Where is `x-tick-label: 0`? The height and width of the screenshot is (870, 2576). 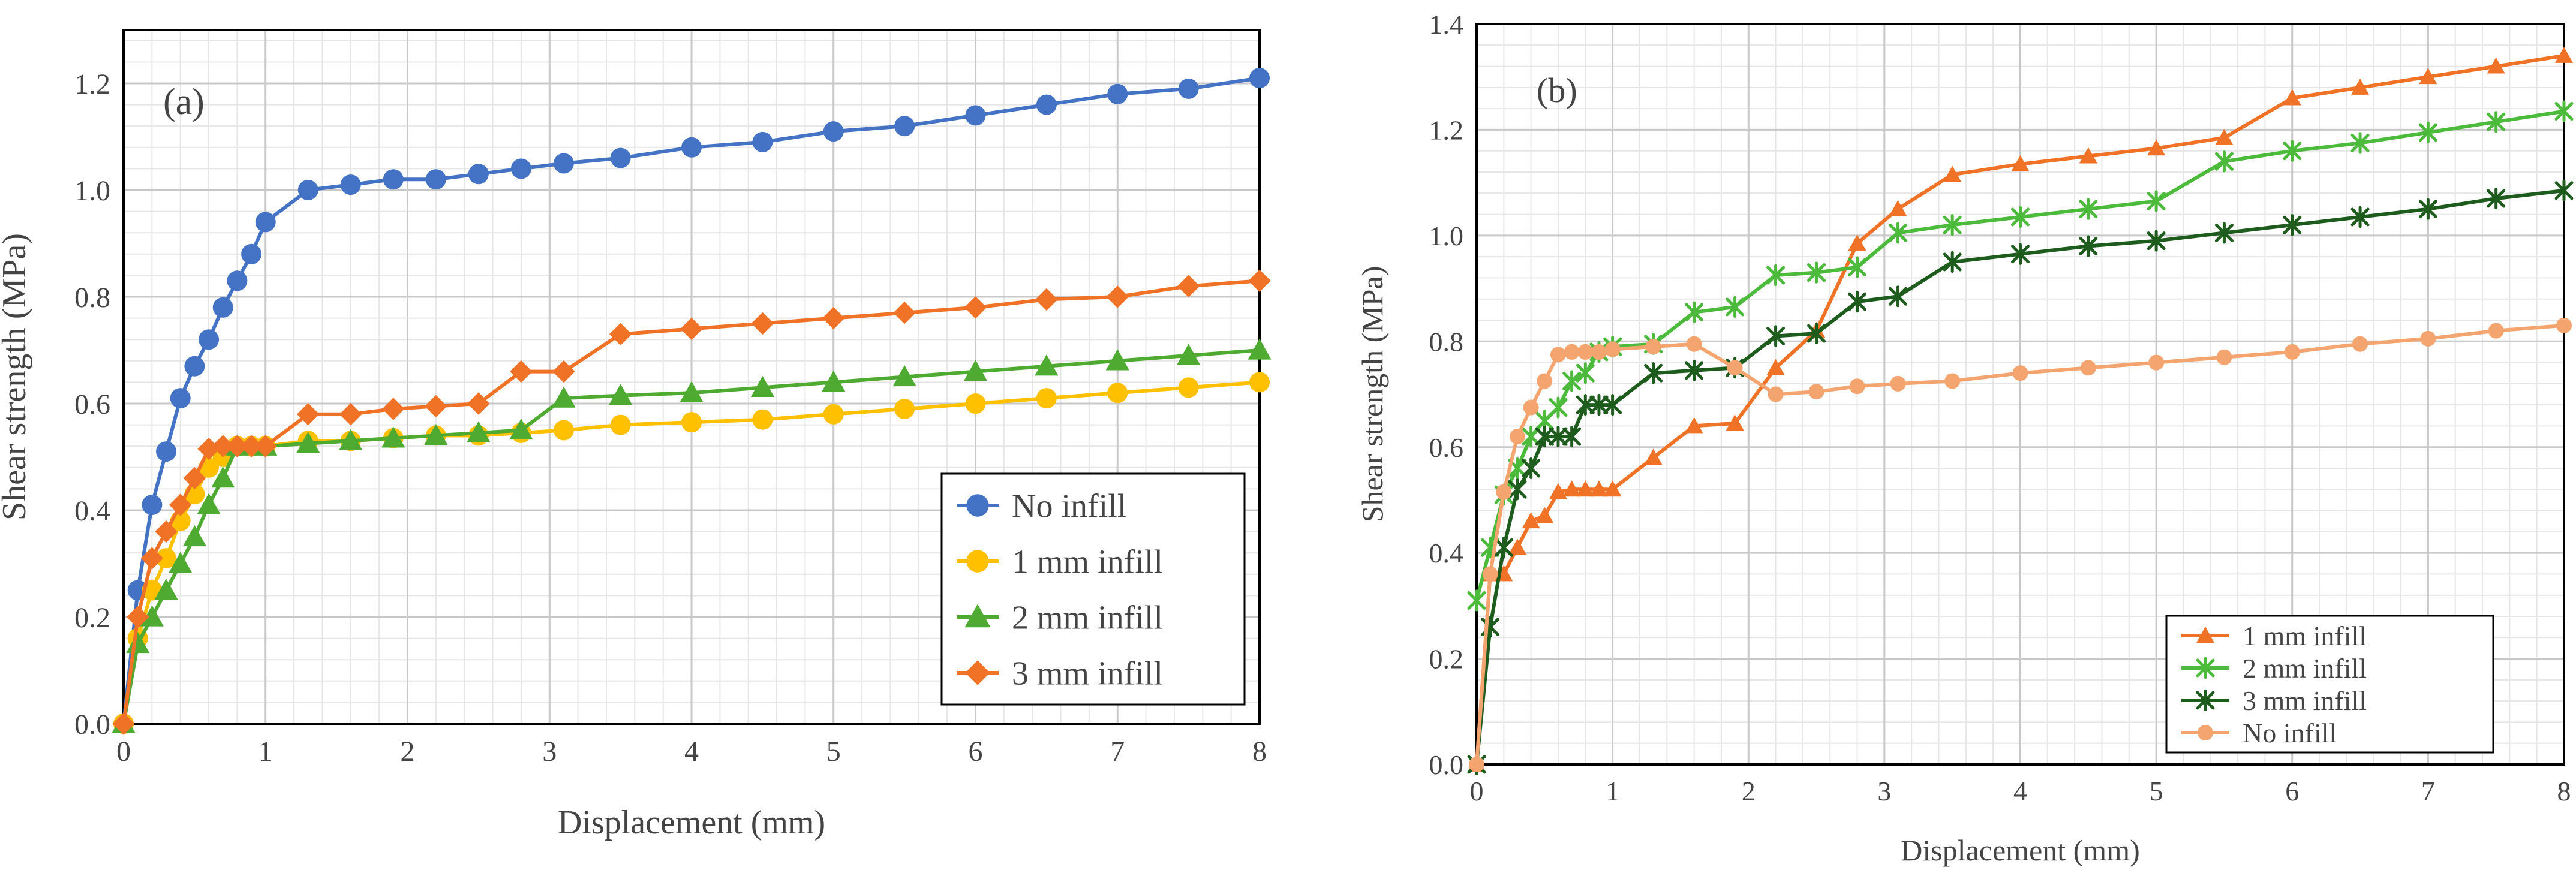
x-tick-label: 0 is located at coordinates (124, 751).